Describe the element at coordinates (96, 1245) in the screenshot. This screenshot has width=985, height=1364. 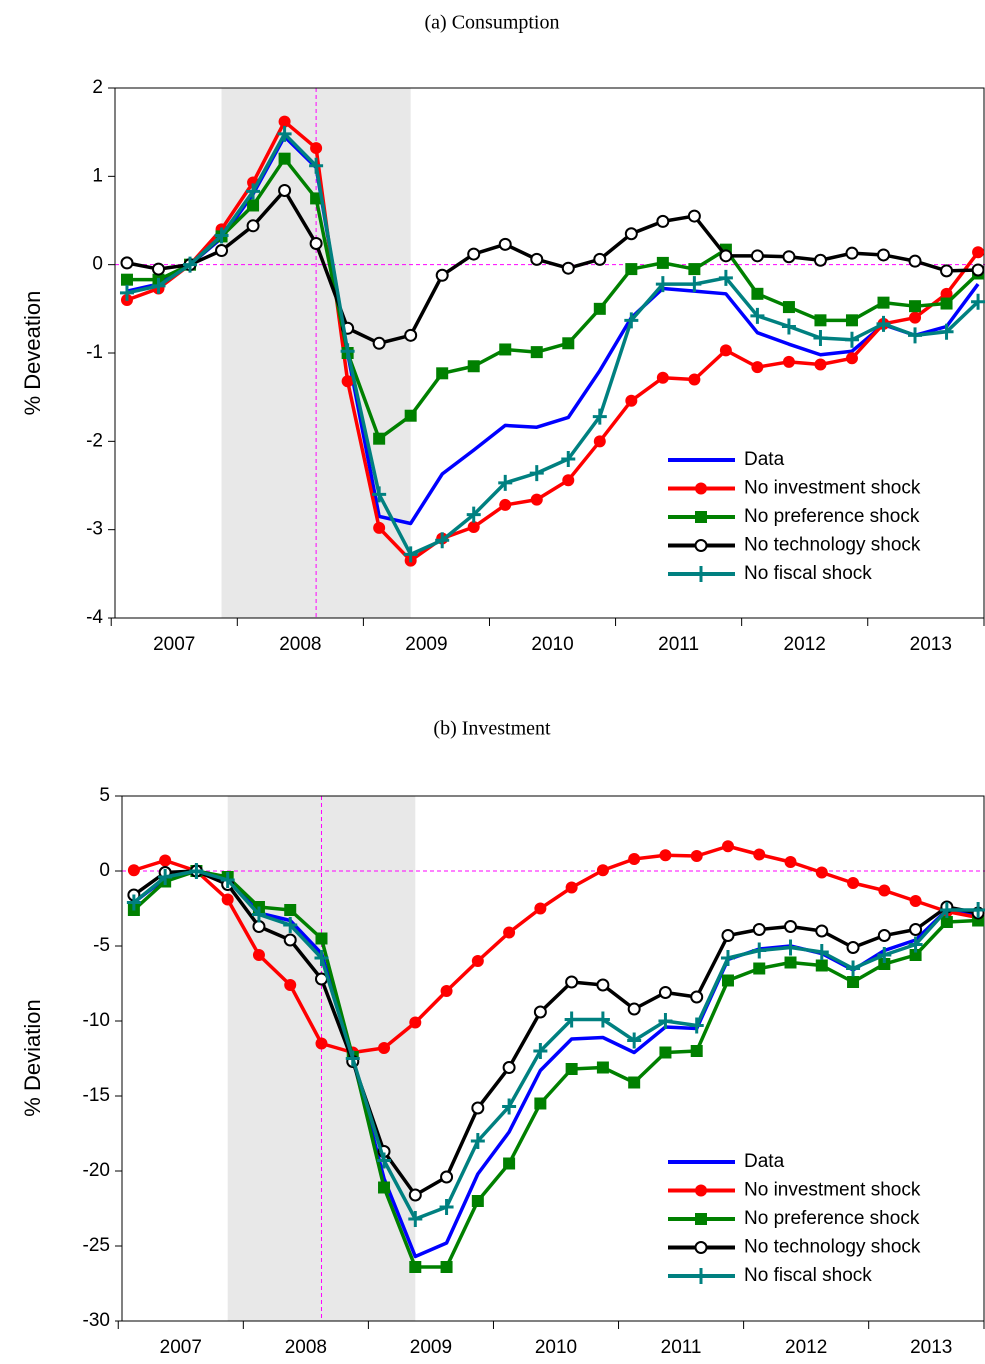
I see `y-tick-label: -25` at that location.